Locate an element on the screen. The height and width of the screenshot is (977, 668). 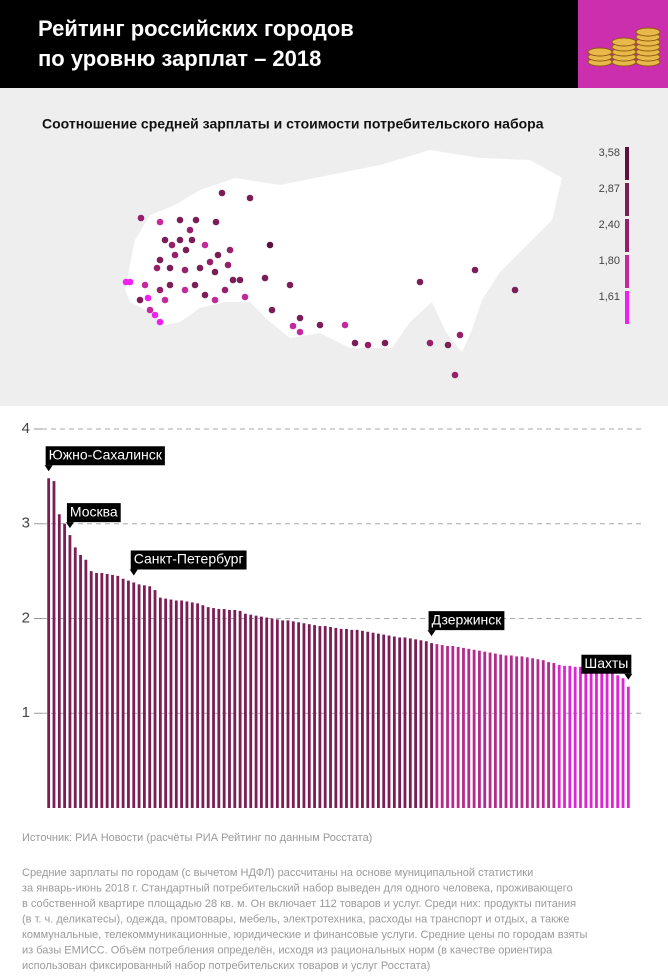
legend-label: 1,80 is located at coordinates (609, 261).